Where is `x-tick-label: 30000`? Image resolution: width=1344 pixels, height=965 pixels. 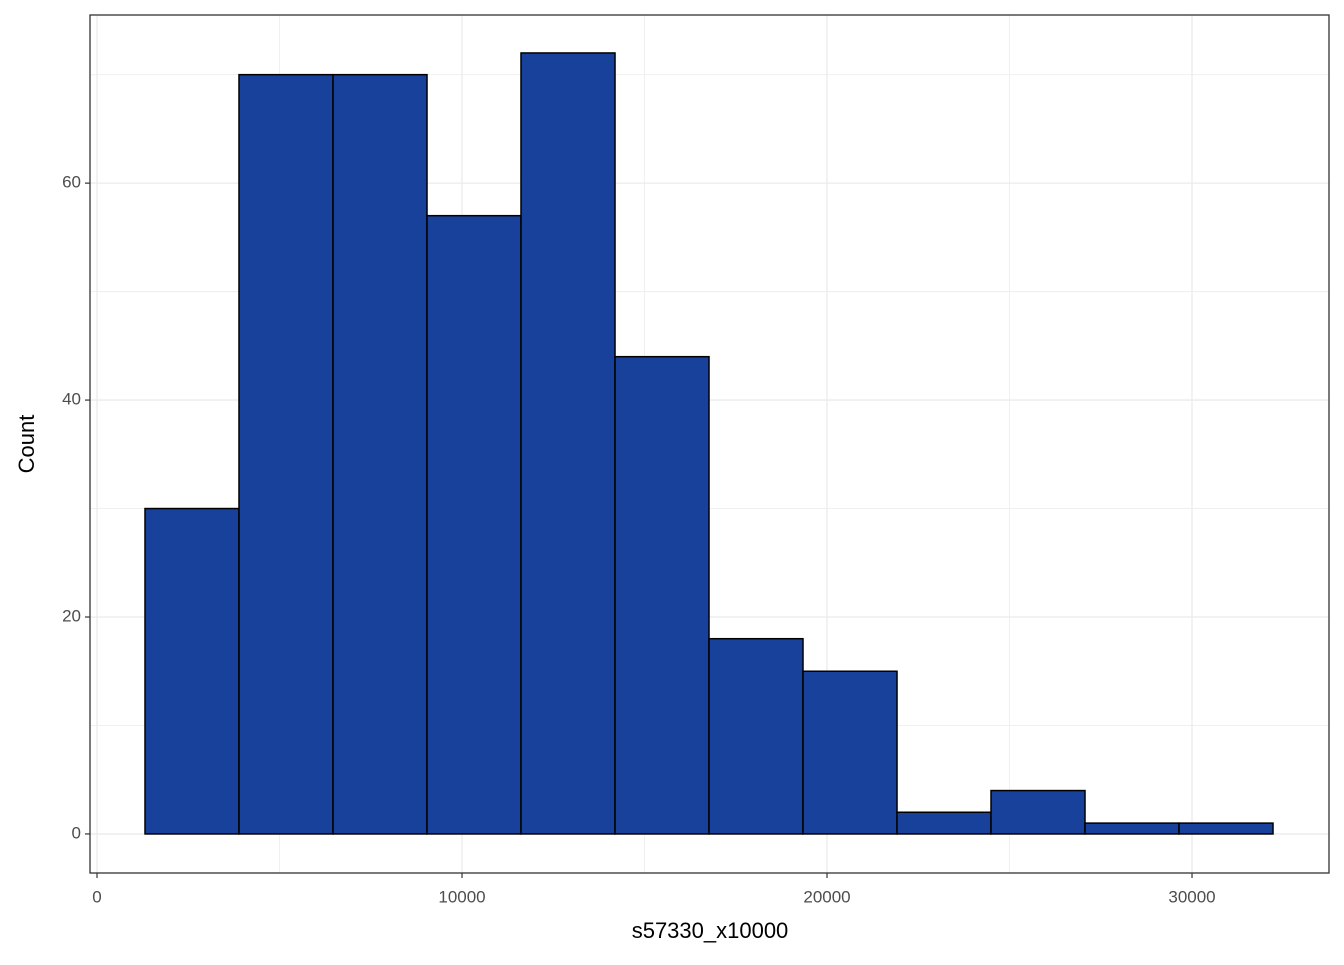
x-tick-label: 30000 is located at coordinates (1191, 896).